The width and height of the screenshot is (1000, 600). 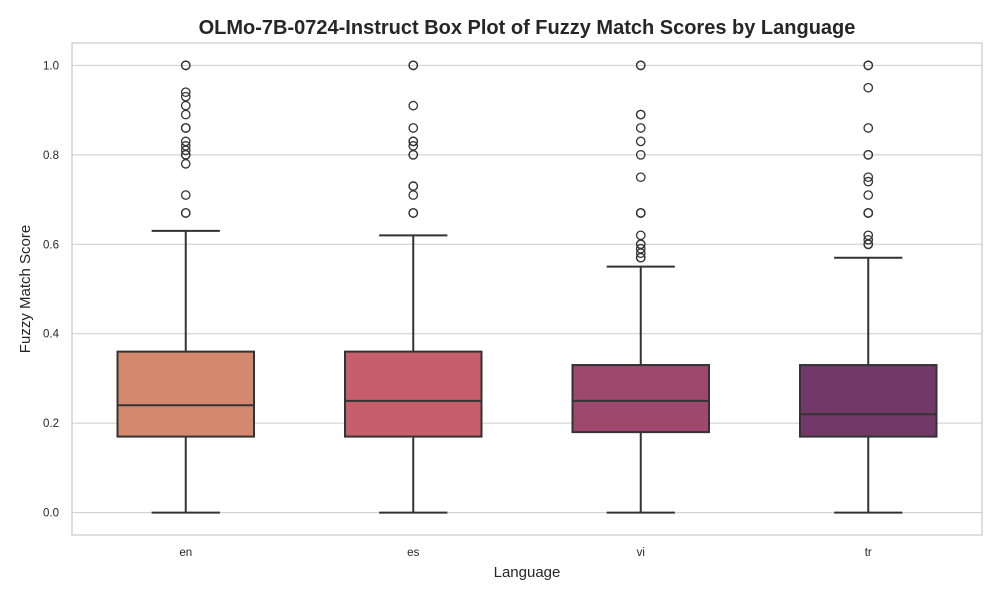 I want to click on y-tick-label: 0.0, so click(x=51, y=514).